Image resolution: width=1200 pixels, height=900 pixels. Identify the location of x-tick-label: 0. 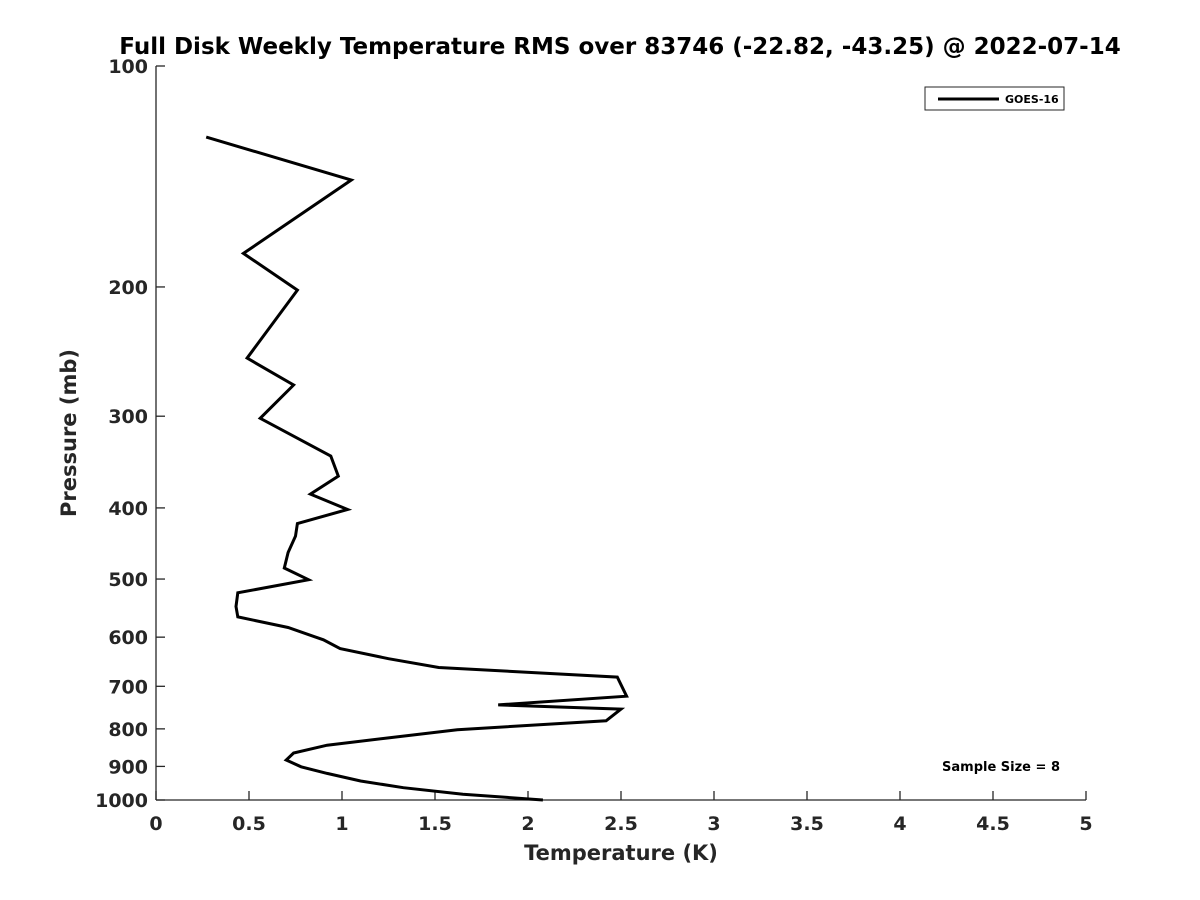
(155, 824).